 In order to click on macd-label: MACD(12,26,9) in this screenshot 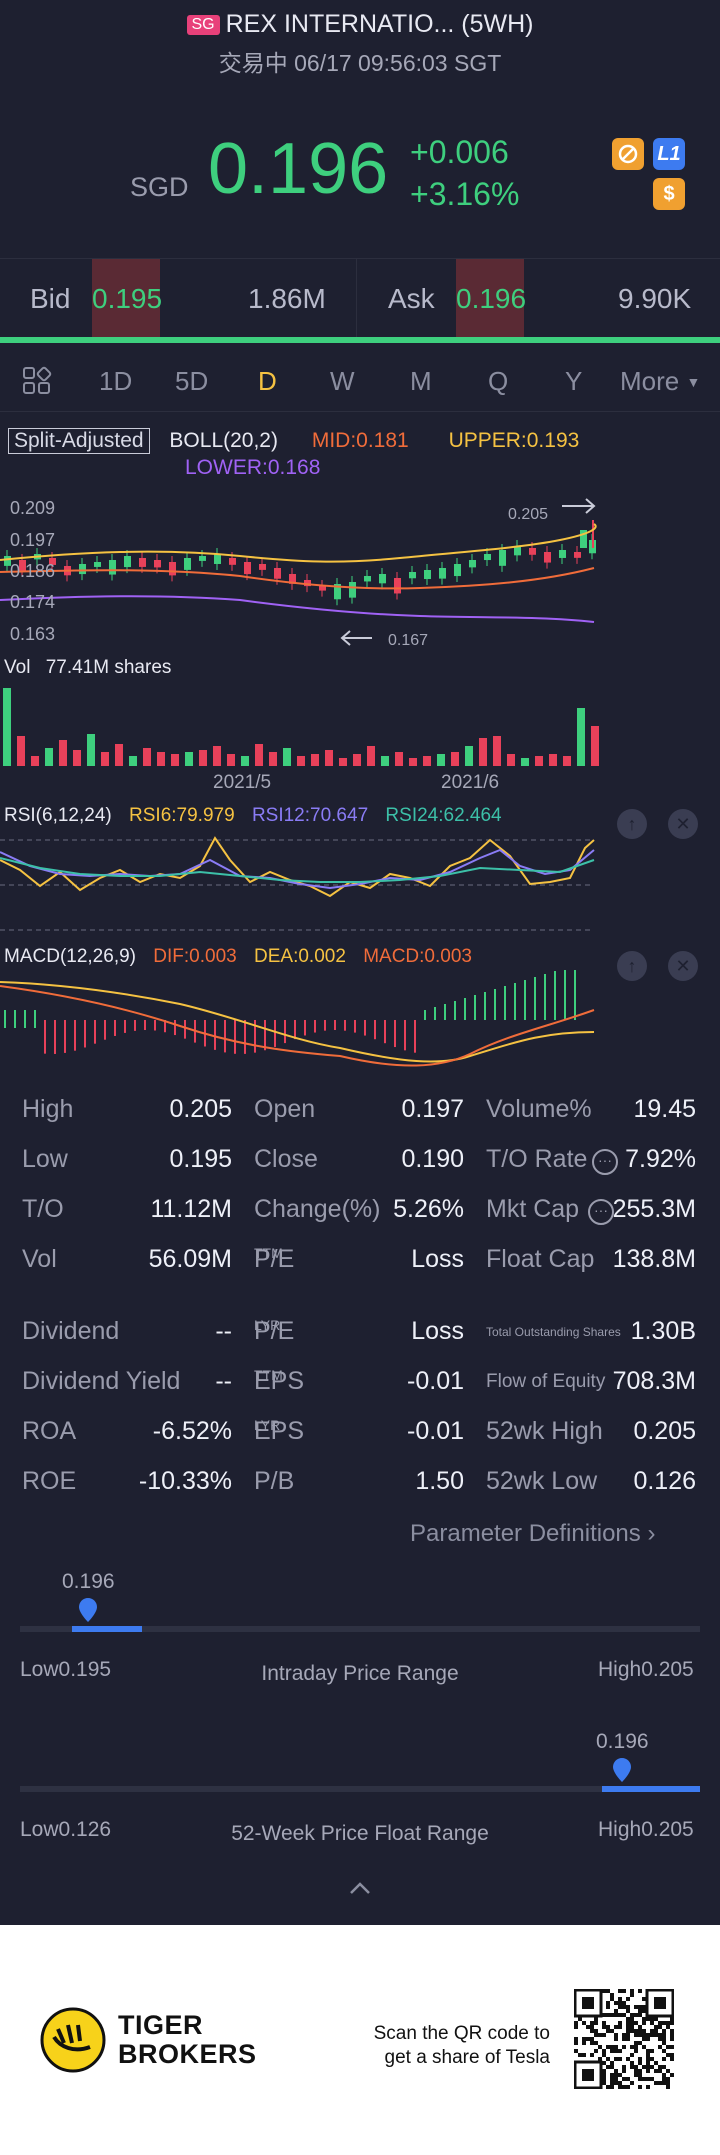, I will do `click(70, 956)`.